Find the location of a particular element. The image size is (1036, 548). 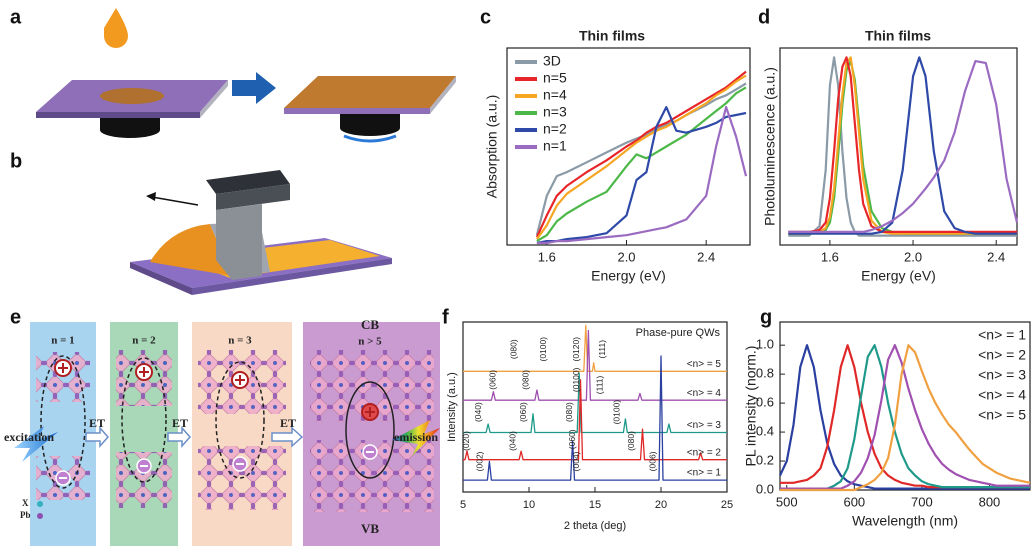

layer-label: n = 3 is located at coordinates (240, 341).